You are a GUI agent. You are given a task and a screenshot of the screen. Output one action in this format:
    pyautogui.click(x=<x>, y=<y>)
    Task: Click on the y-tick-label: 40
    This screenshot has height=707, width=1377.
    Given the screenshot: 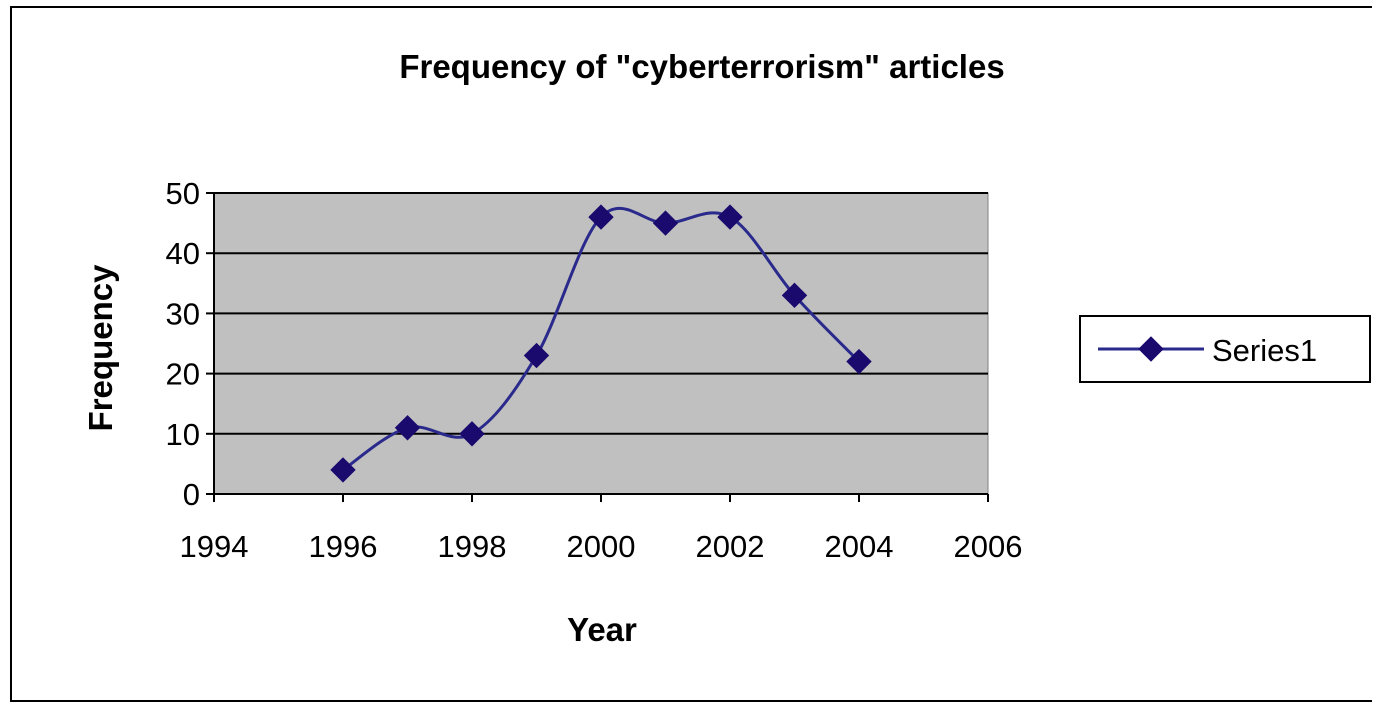 What is the action you would take?
    pyautogui.click(x=183, y=253)
    